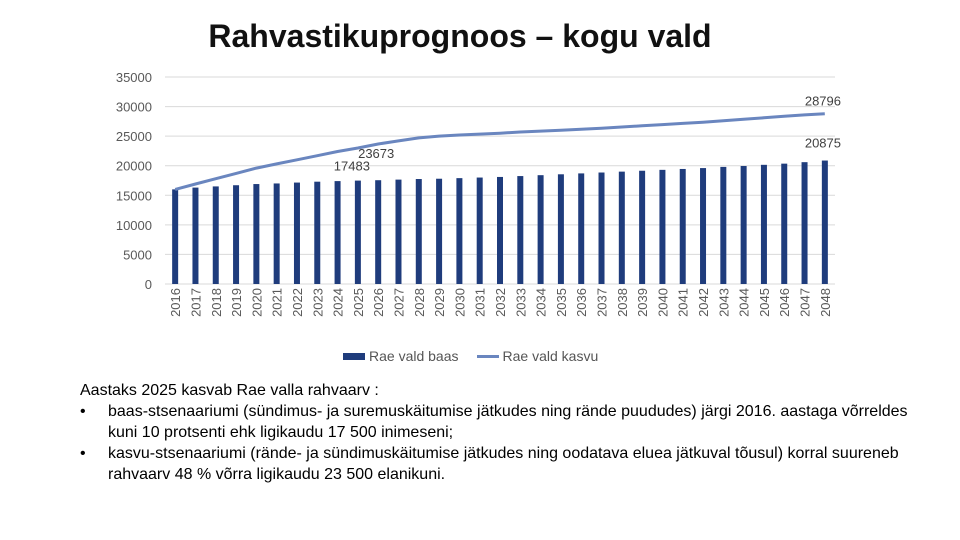 Image resolution: width=960 pixels, height=540 pixels. Describe the element at coordinates (134, 107) in the screenshot. I see `y-tick-label: 30000` at that location.